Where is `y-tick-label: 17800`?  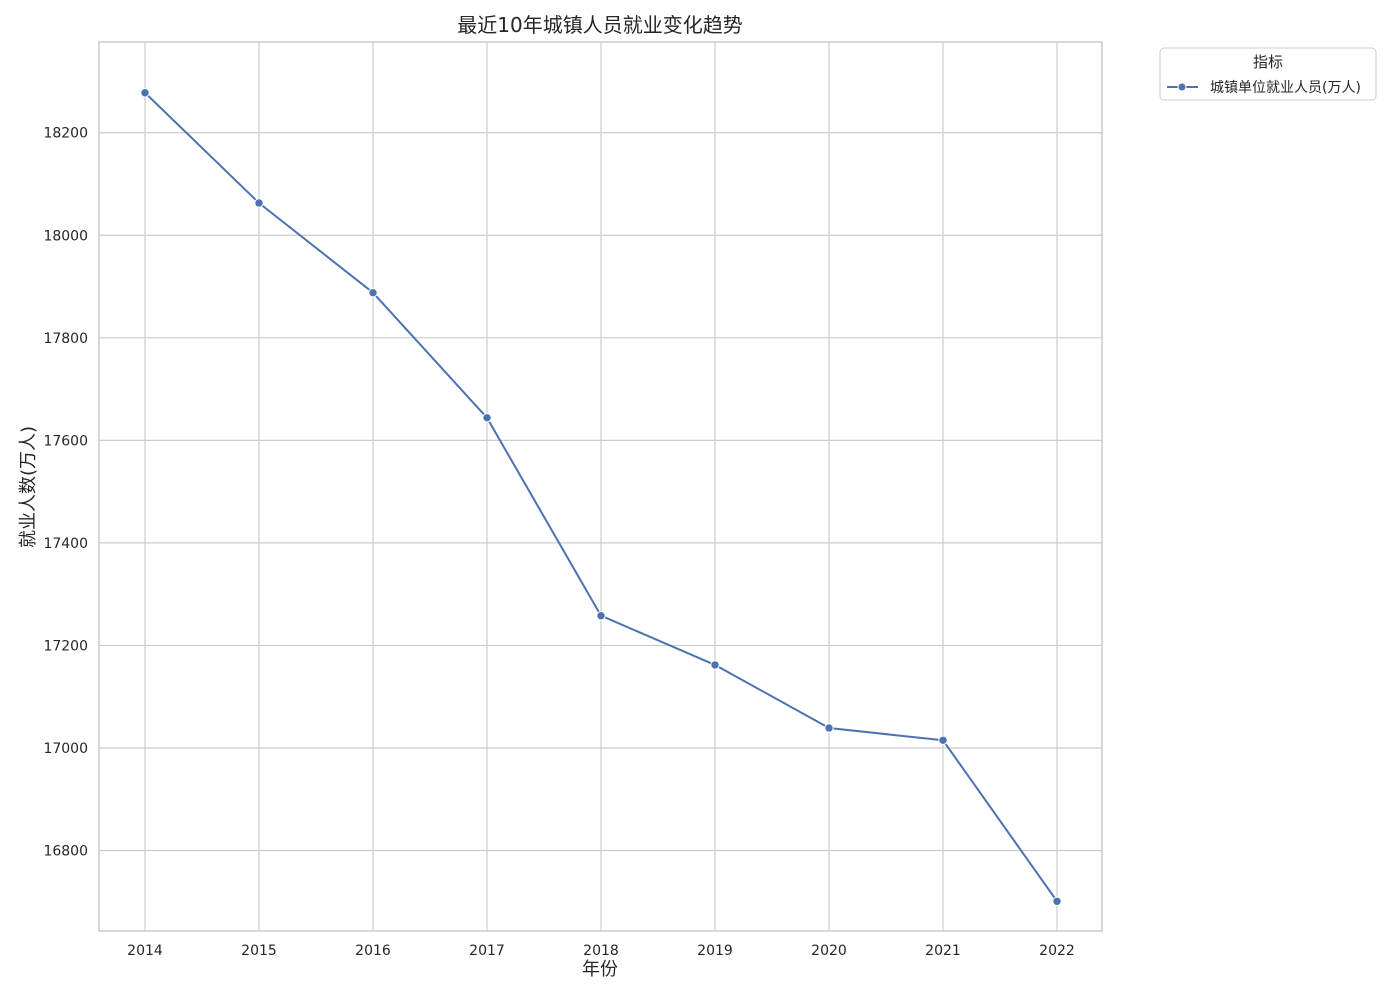
y-tick-label: 17800 is located at coordinates (65, 339).